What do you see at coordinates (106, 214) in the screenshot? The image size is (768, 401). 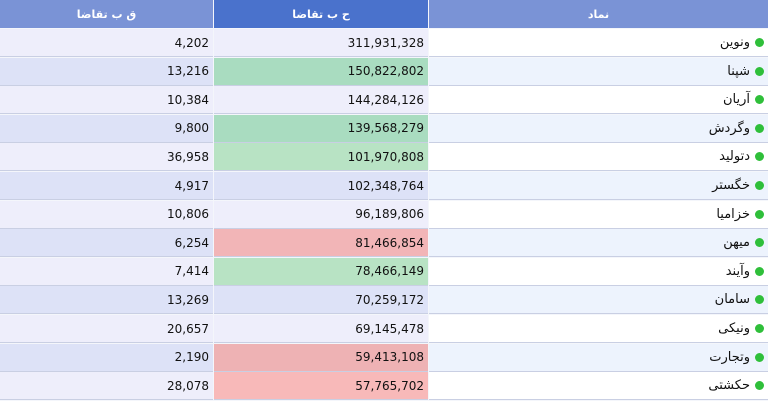 I see `q-demand-cell: 10,806` at bounding box center [106, 214].